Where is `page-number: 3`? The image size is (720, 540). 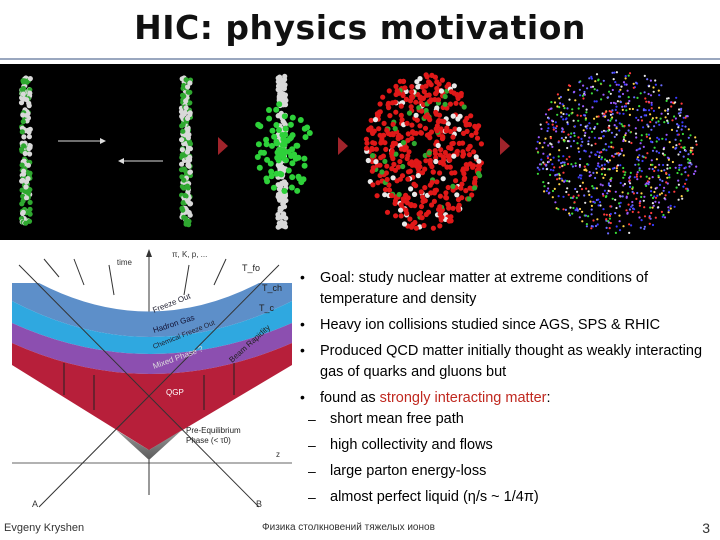
page-number: 3 is located at coordinates (706, 528).